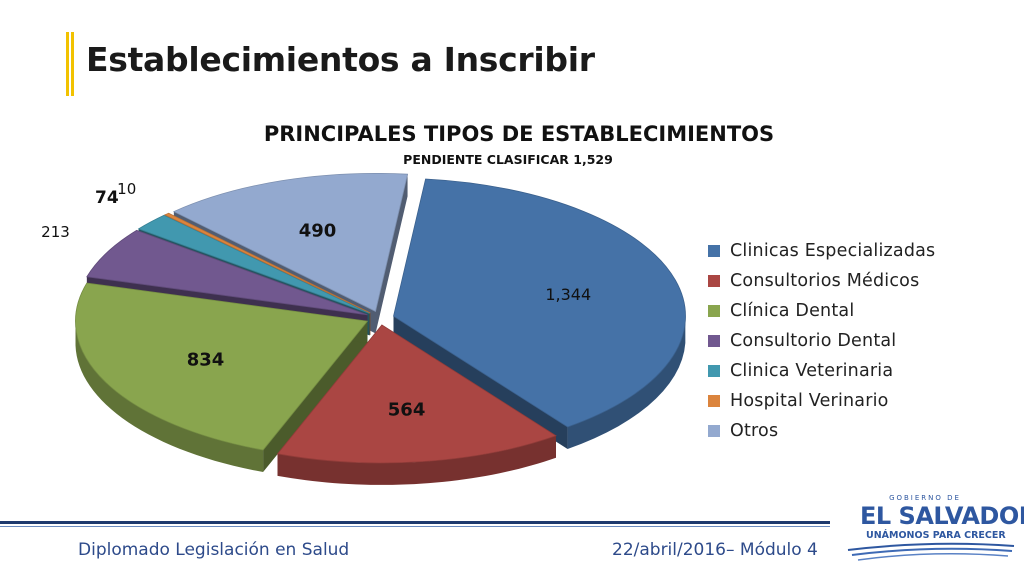  Describe the element at coordinates (813, 341) in the screenshot. I see `legend-label: Consultorio Dental` at that location.